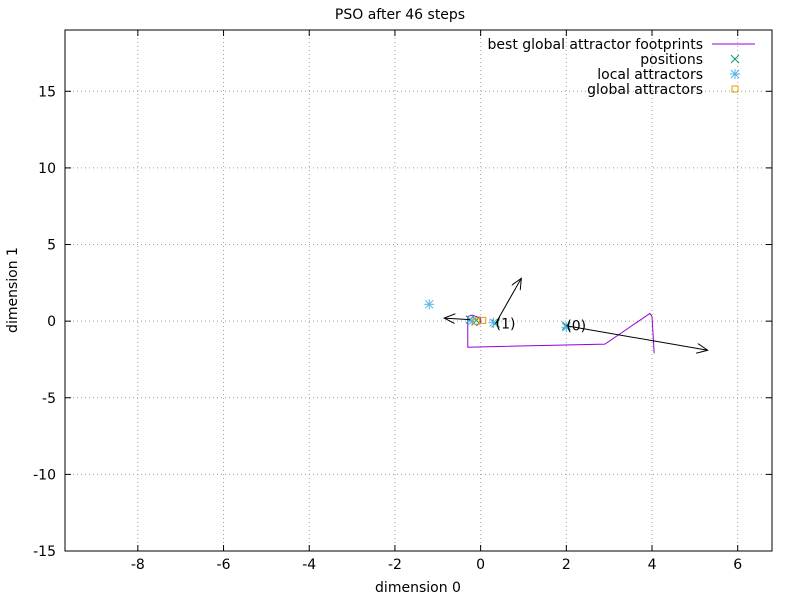 Image resolution: width=800 pixels, height=600 pixels. What do you see at coordinates (44, 475) in the screenshot?
I see `y-tick-label: -10` at bounding box center [44, 475].